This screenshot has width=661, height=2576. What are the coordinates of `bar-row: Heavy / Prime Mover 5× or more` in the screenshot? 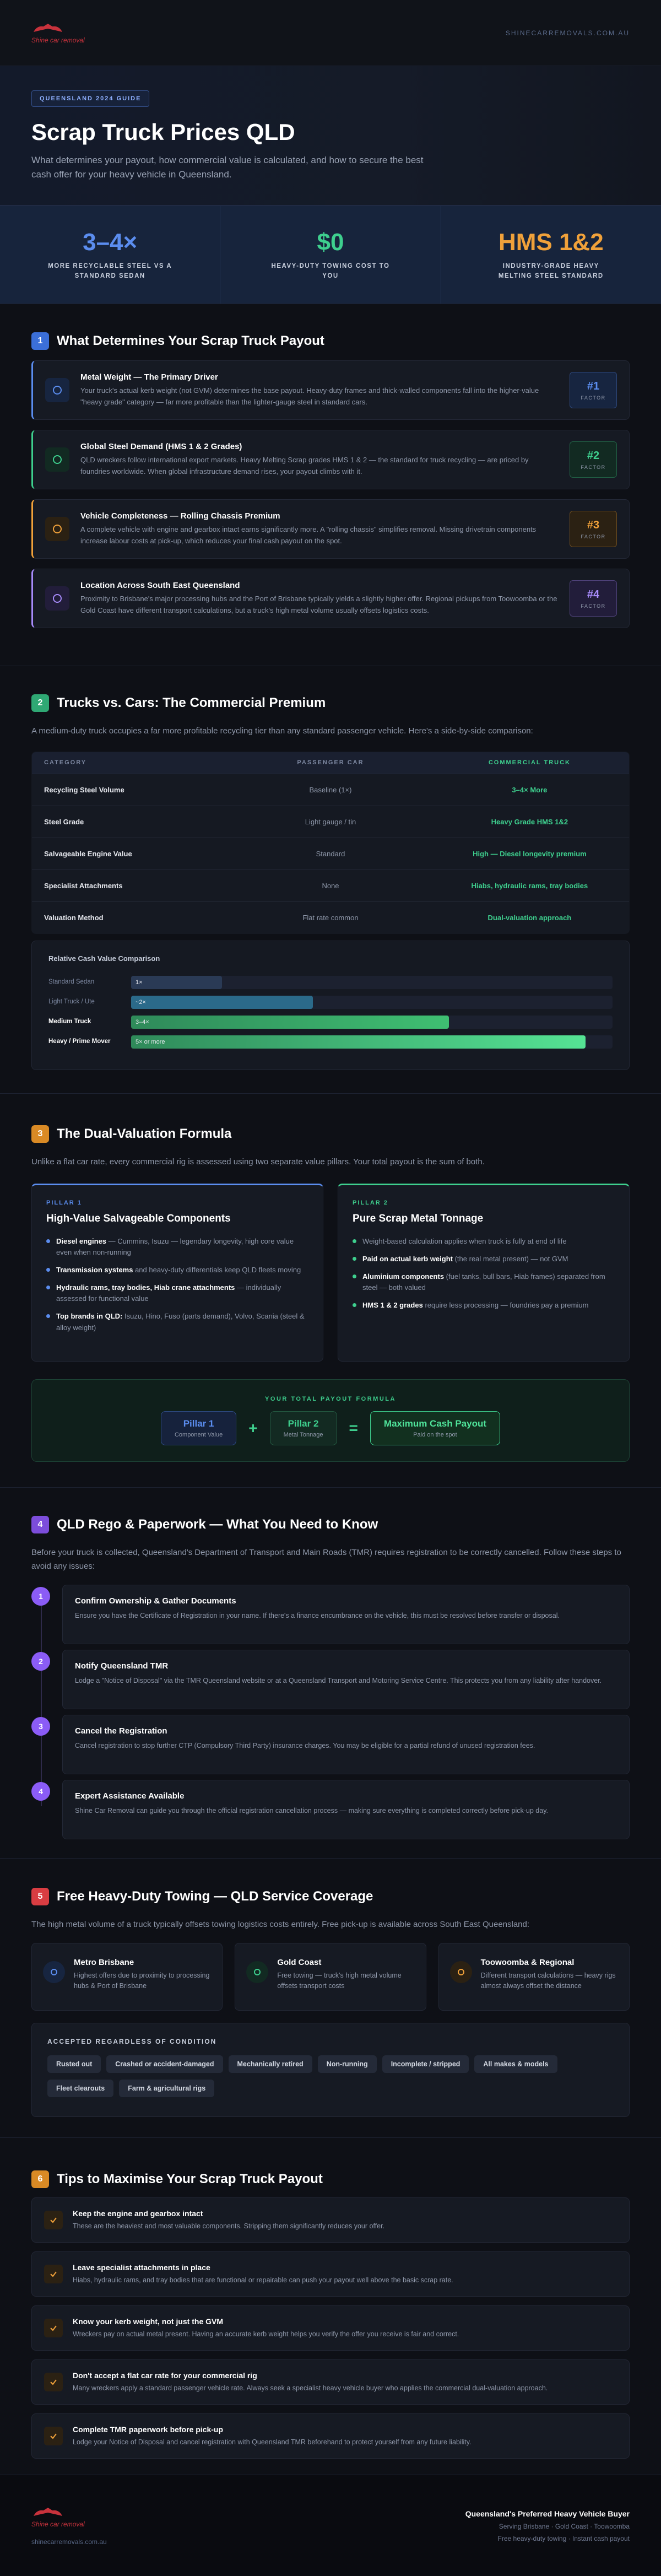 It's located at (330, 1042).